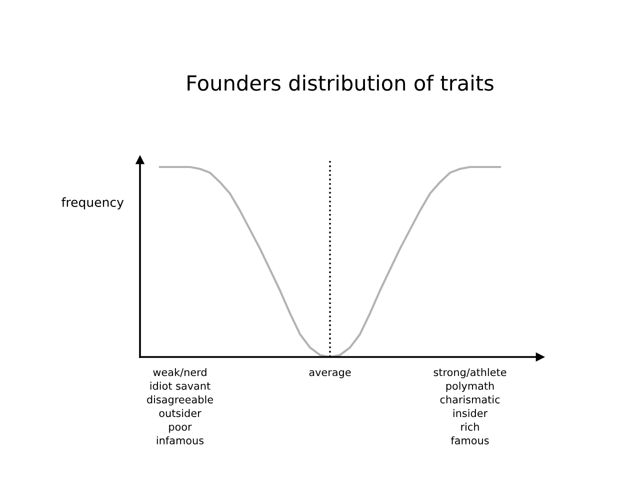 This screenshot has height=479, width=638. I want to click on chart-title: Founders distribution of traits, so click(341, 82).